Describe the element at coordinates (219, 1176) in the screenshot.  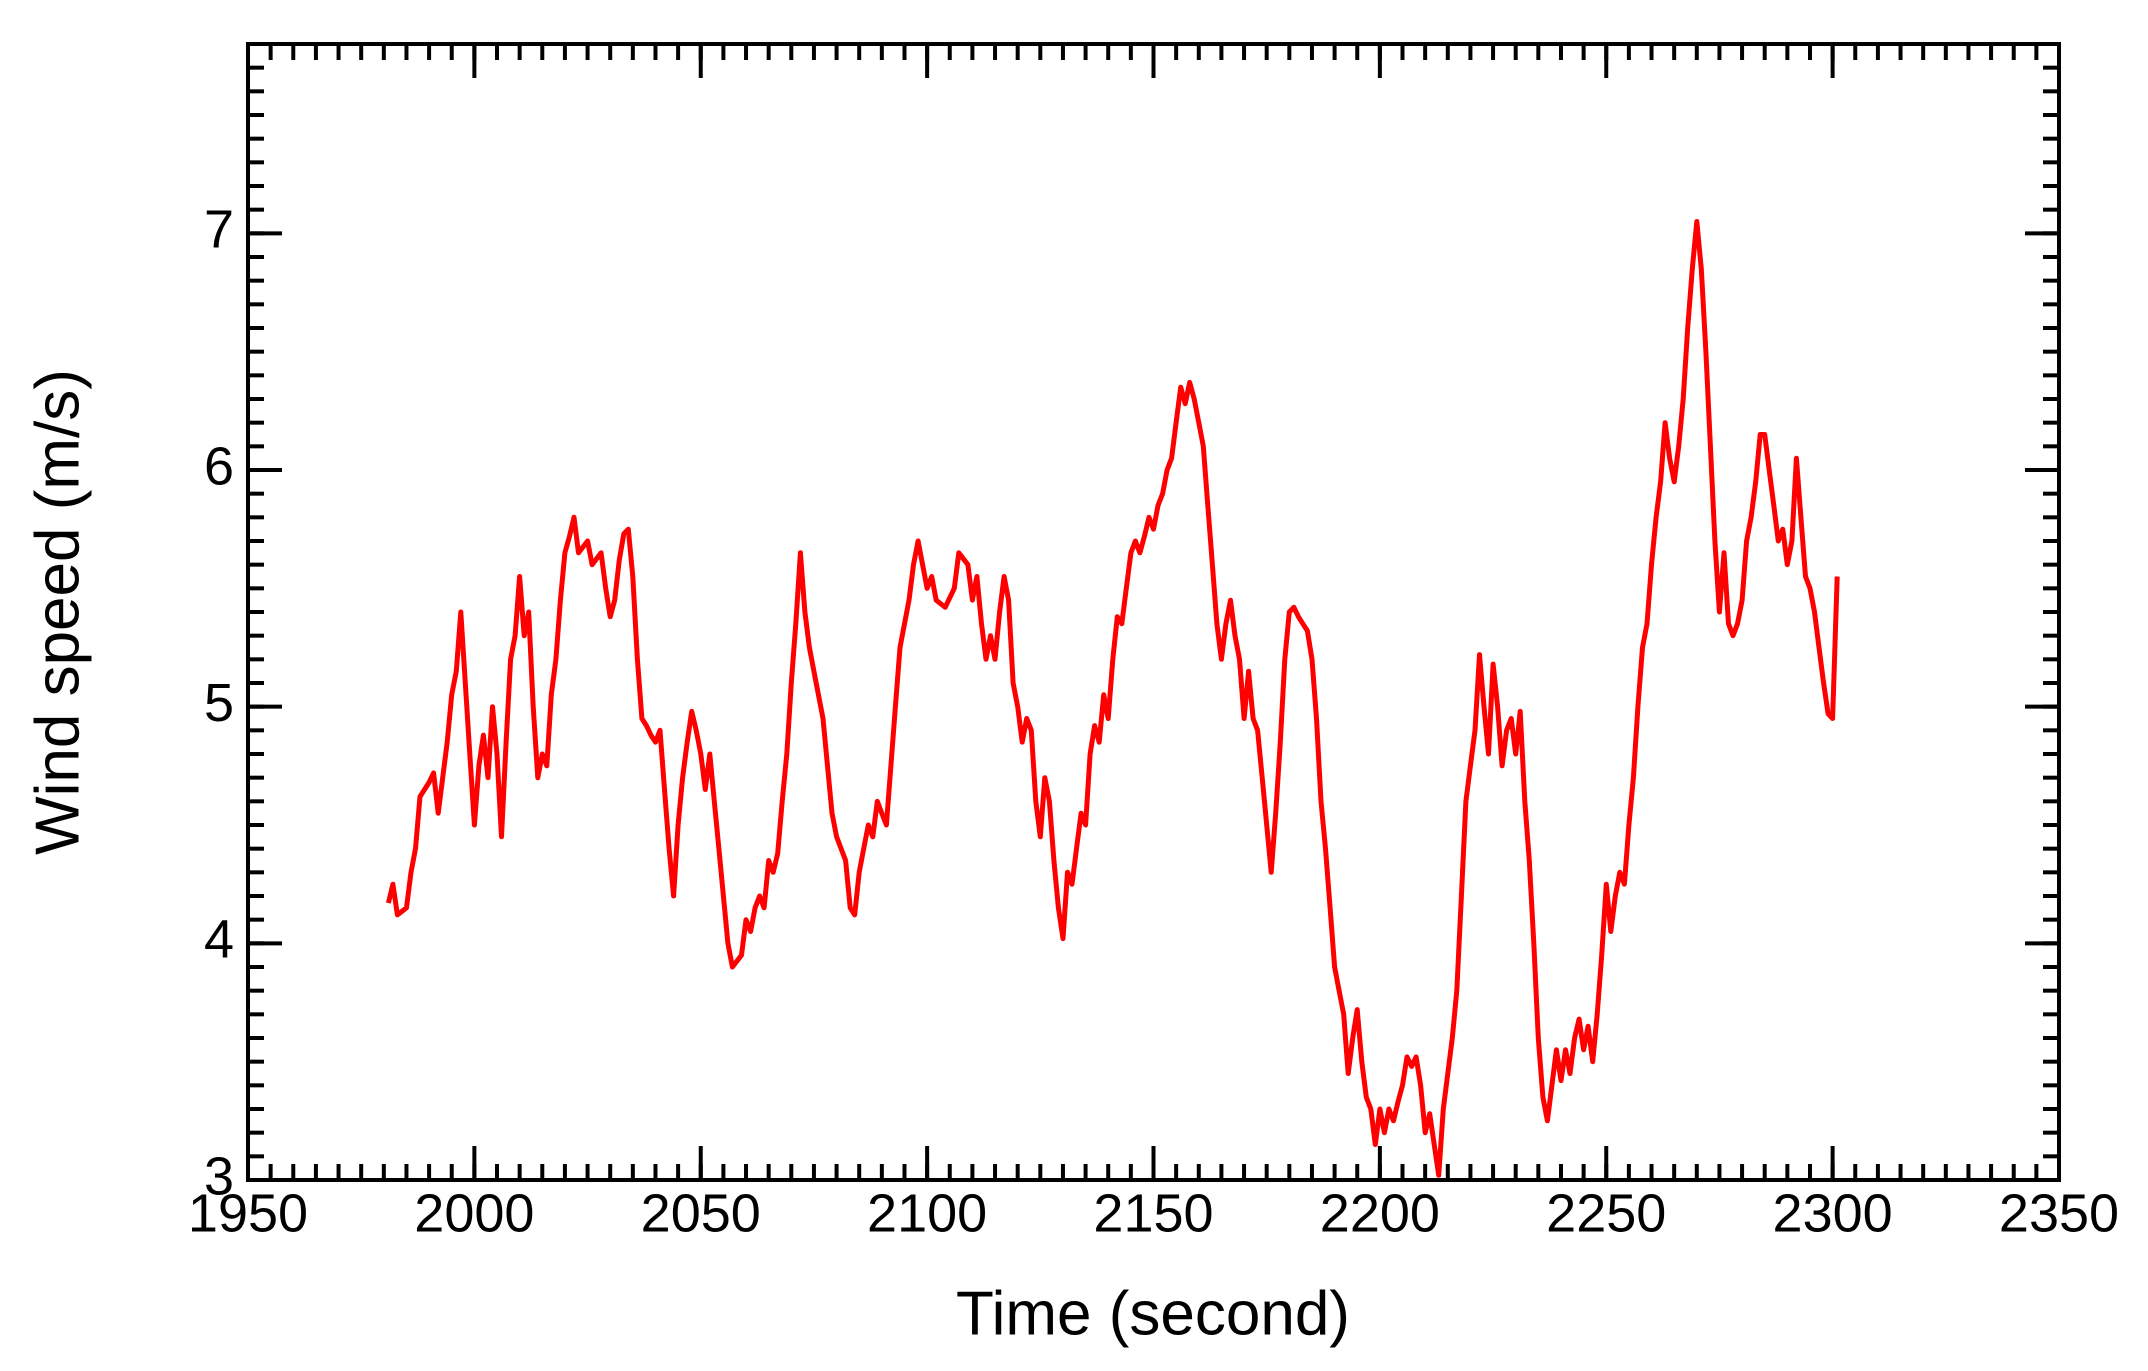
I see `y-tick-label: 3` at that location.